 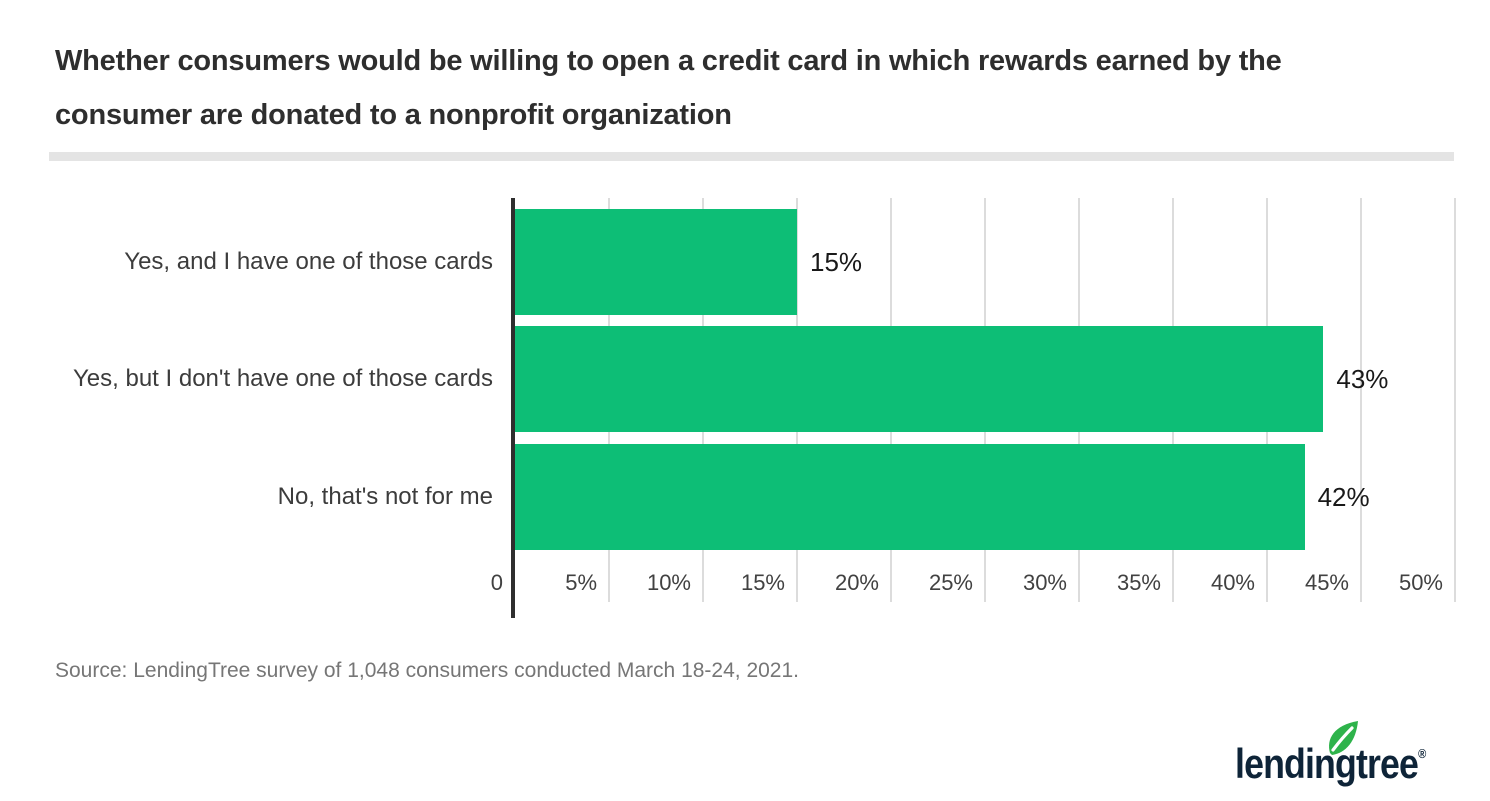 What do you see at coordinates (283, 378) in the screenshot?
I see `category-label: Yes, but I don't have one of those cards` at bounding box center [283, 378].